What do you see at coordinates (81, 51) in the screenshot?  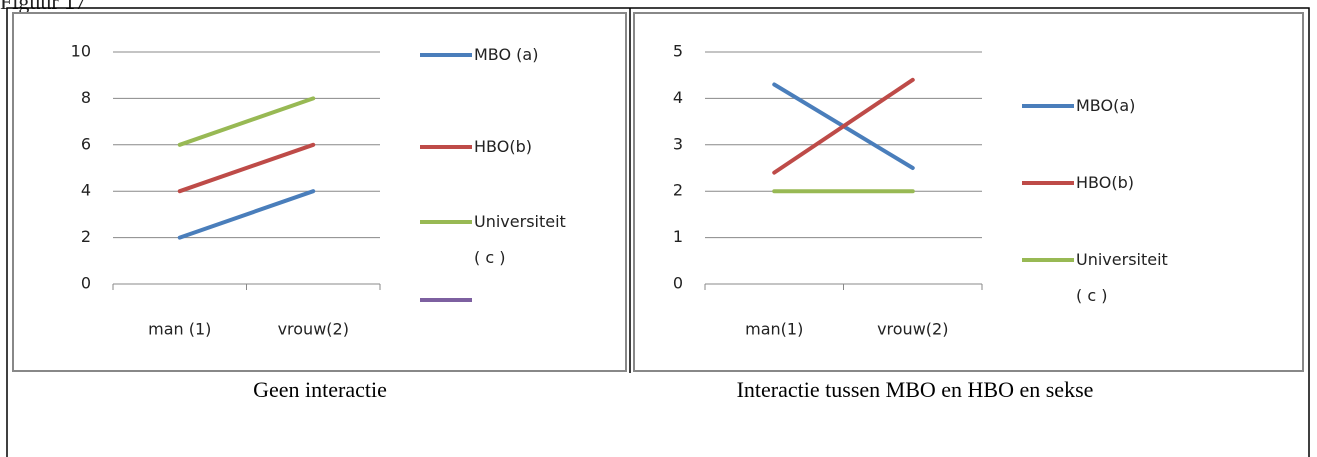 I see `y-tick-label: 10` at bounding box center [81, 51].